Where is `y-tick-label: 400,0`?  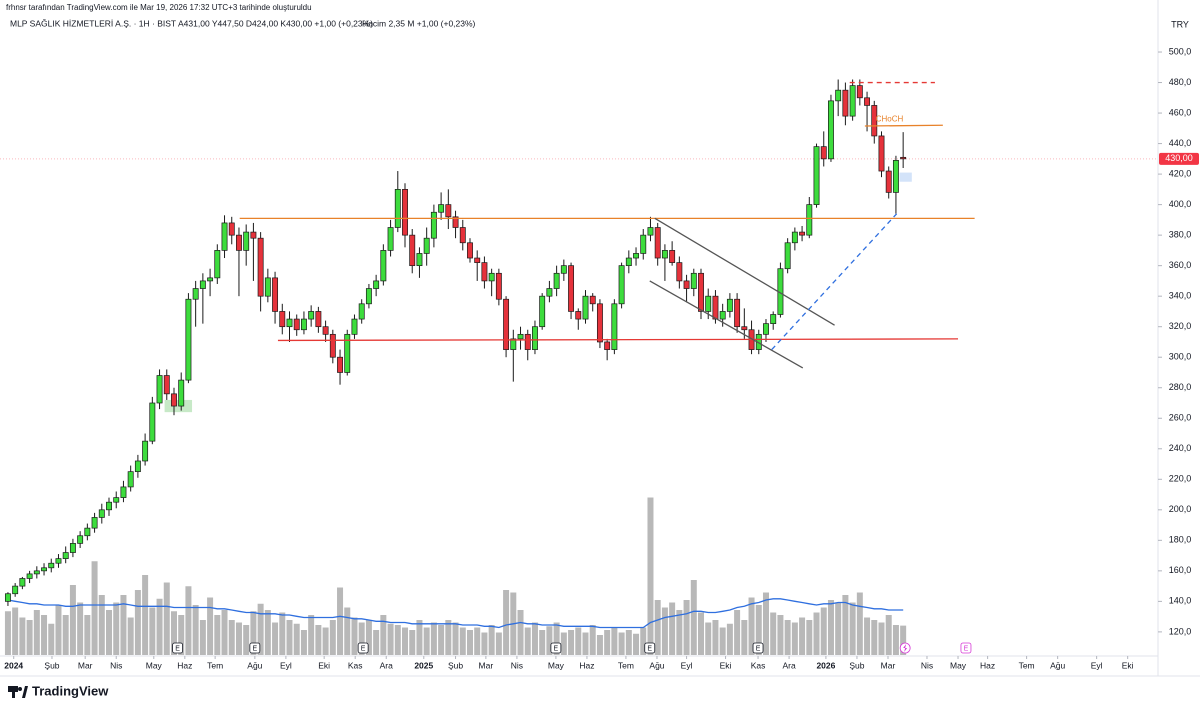 y-tick-label: 400,0 is located at coordinates (1180, 204).